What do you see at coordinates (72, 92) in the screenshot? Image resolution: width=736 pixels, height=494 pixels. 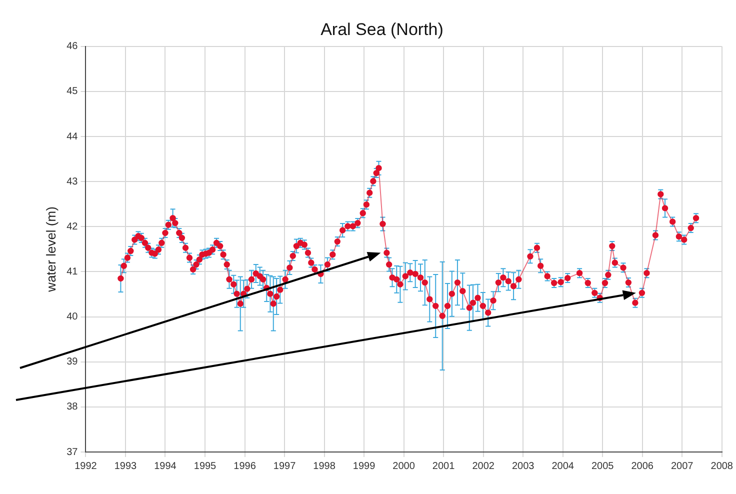 I see `y-tick-label: 45` at bounding box center [72, 92].